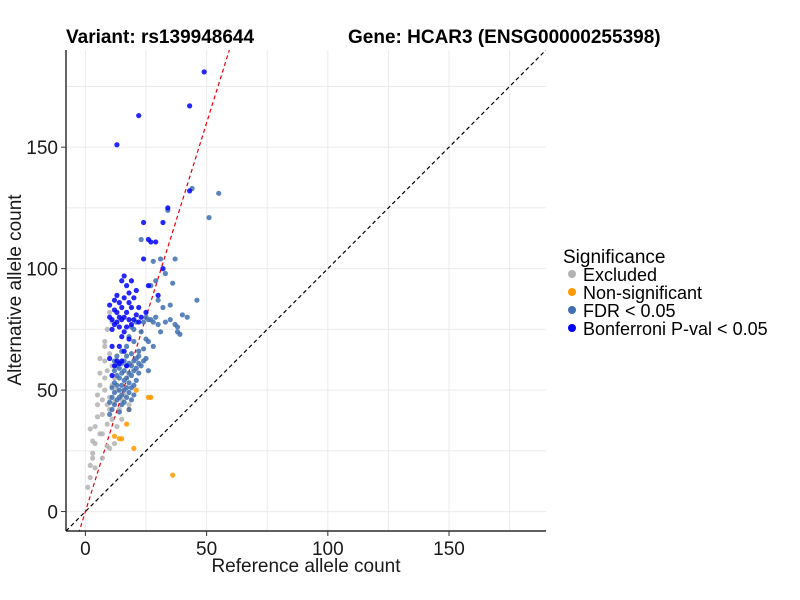  Describe the element at coordinates (143, 432) in the screenshot. I see `series-non-significant` at that location.